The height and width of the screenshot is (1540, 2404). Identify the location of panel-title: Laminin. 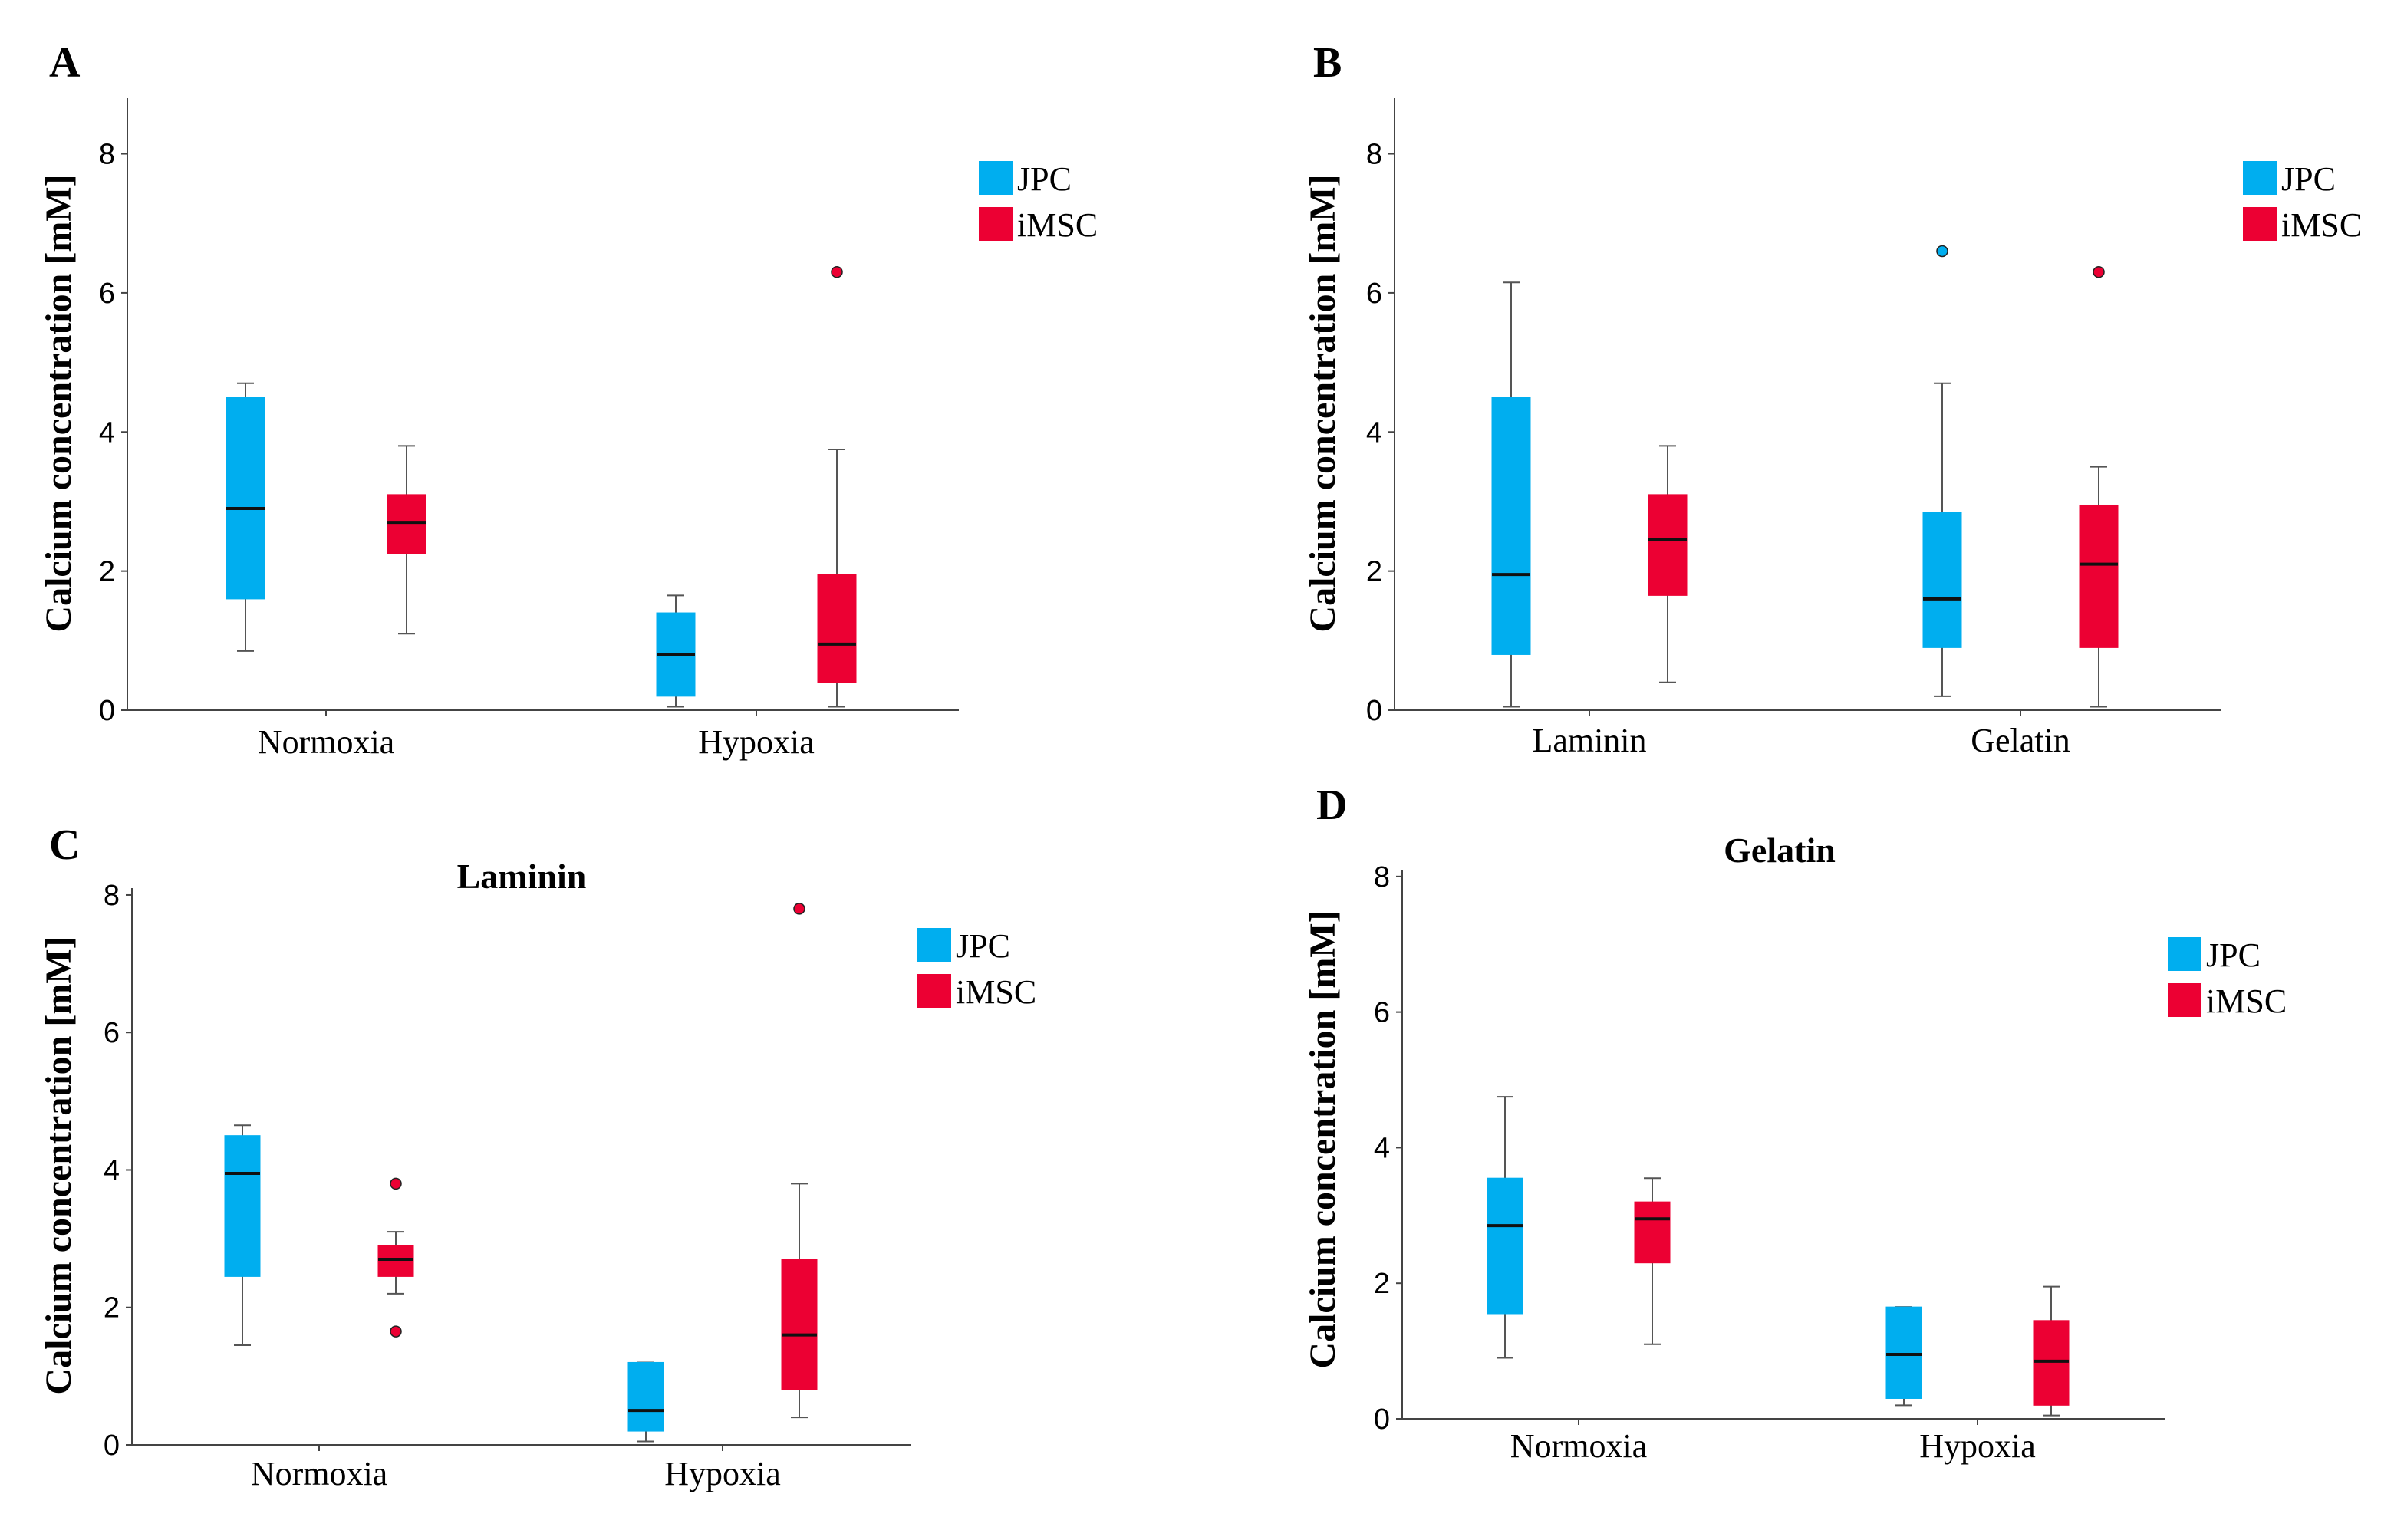
(522, 876).